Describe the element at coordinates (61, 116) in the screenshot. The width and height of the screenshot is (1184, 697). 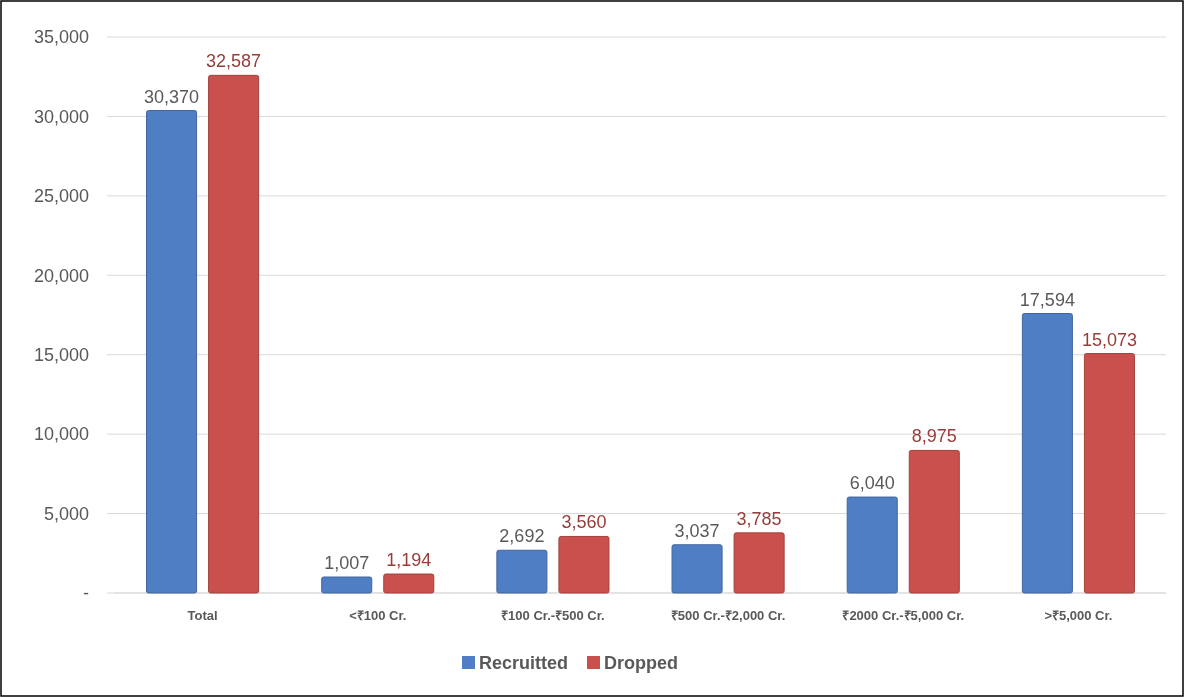
I see `y-tick-label: 30,000` at that location.